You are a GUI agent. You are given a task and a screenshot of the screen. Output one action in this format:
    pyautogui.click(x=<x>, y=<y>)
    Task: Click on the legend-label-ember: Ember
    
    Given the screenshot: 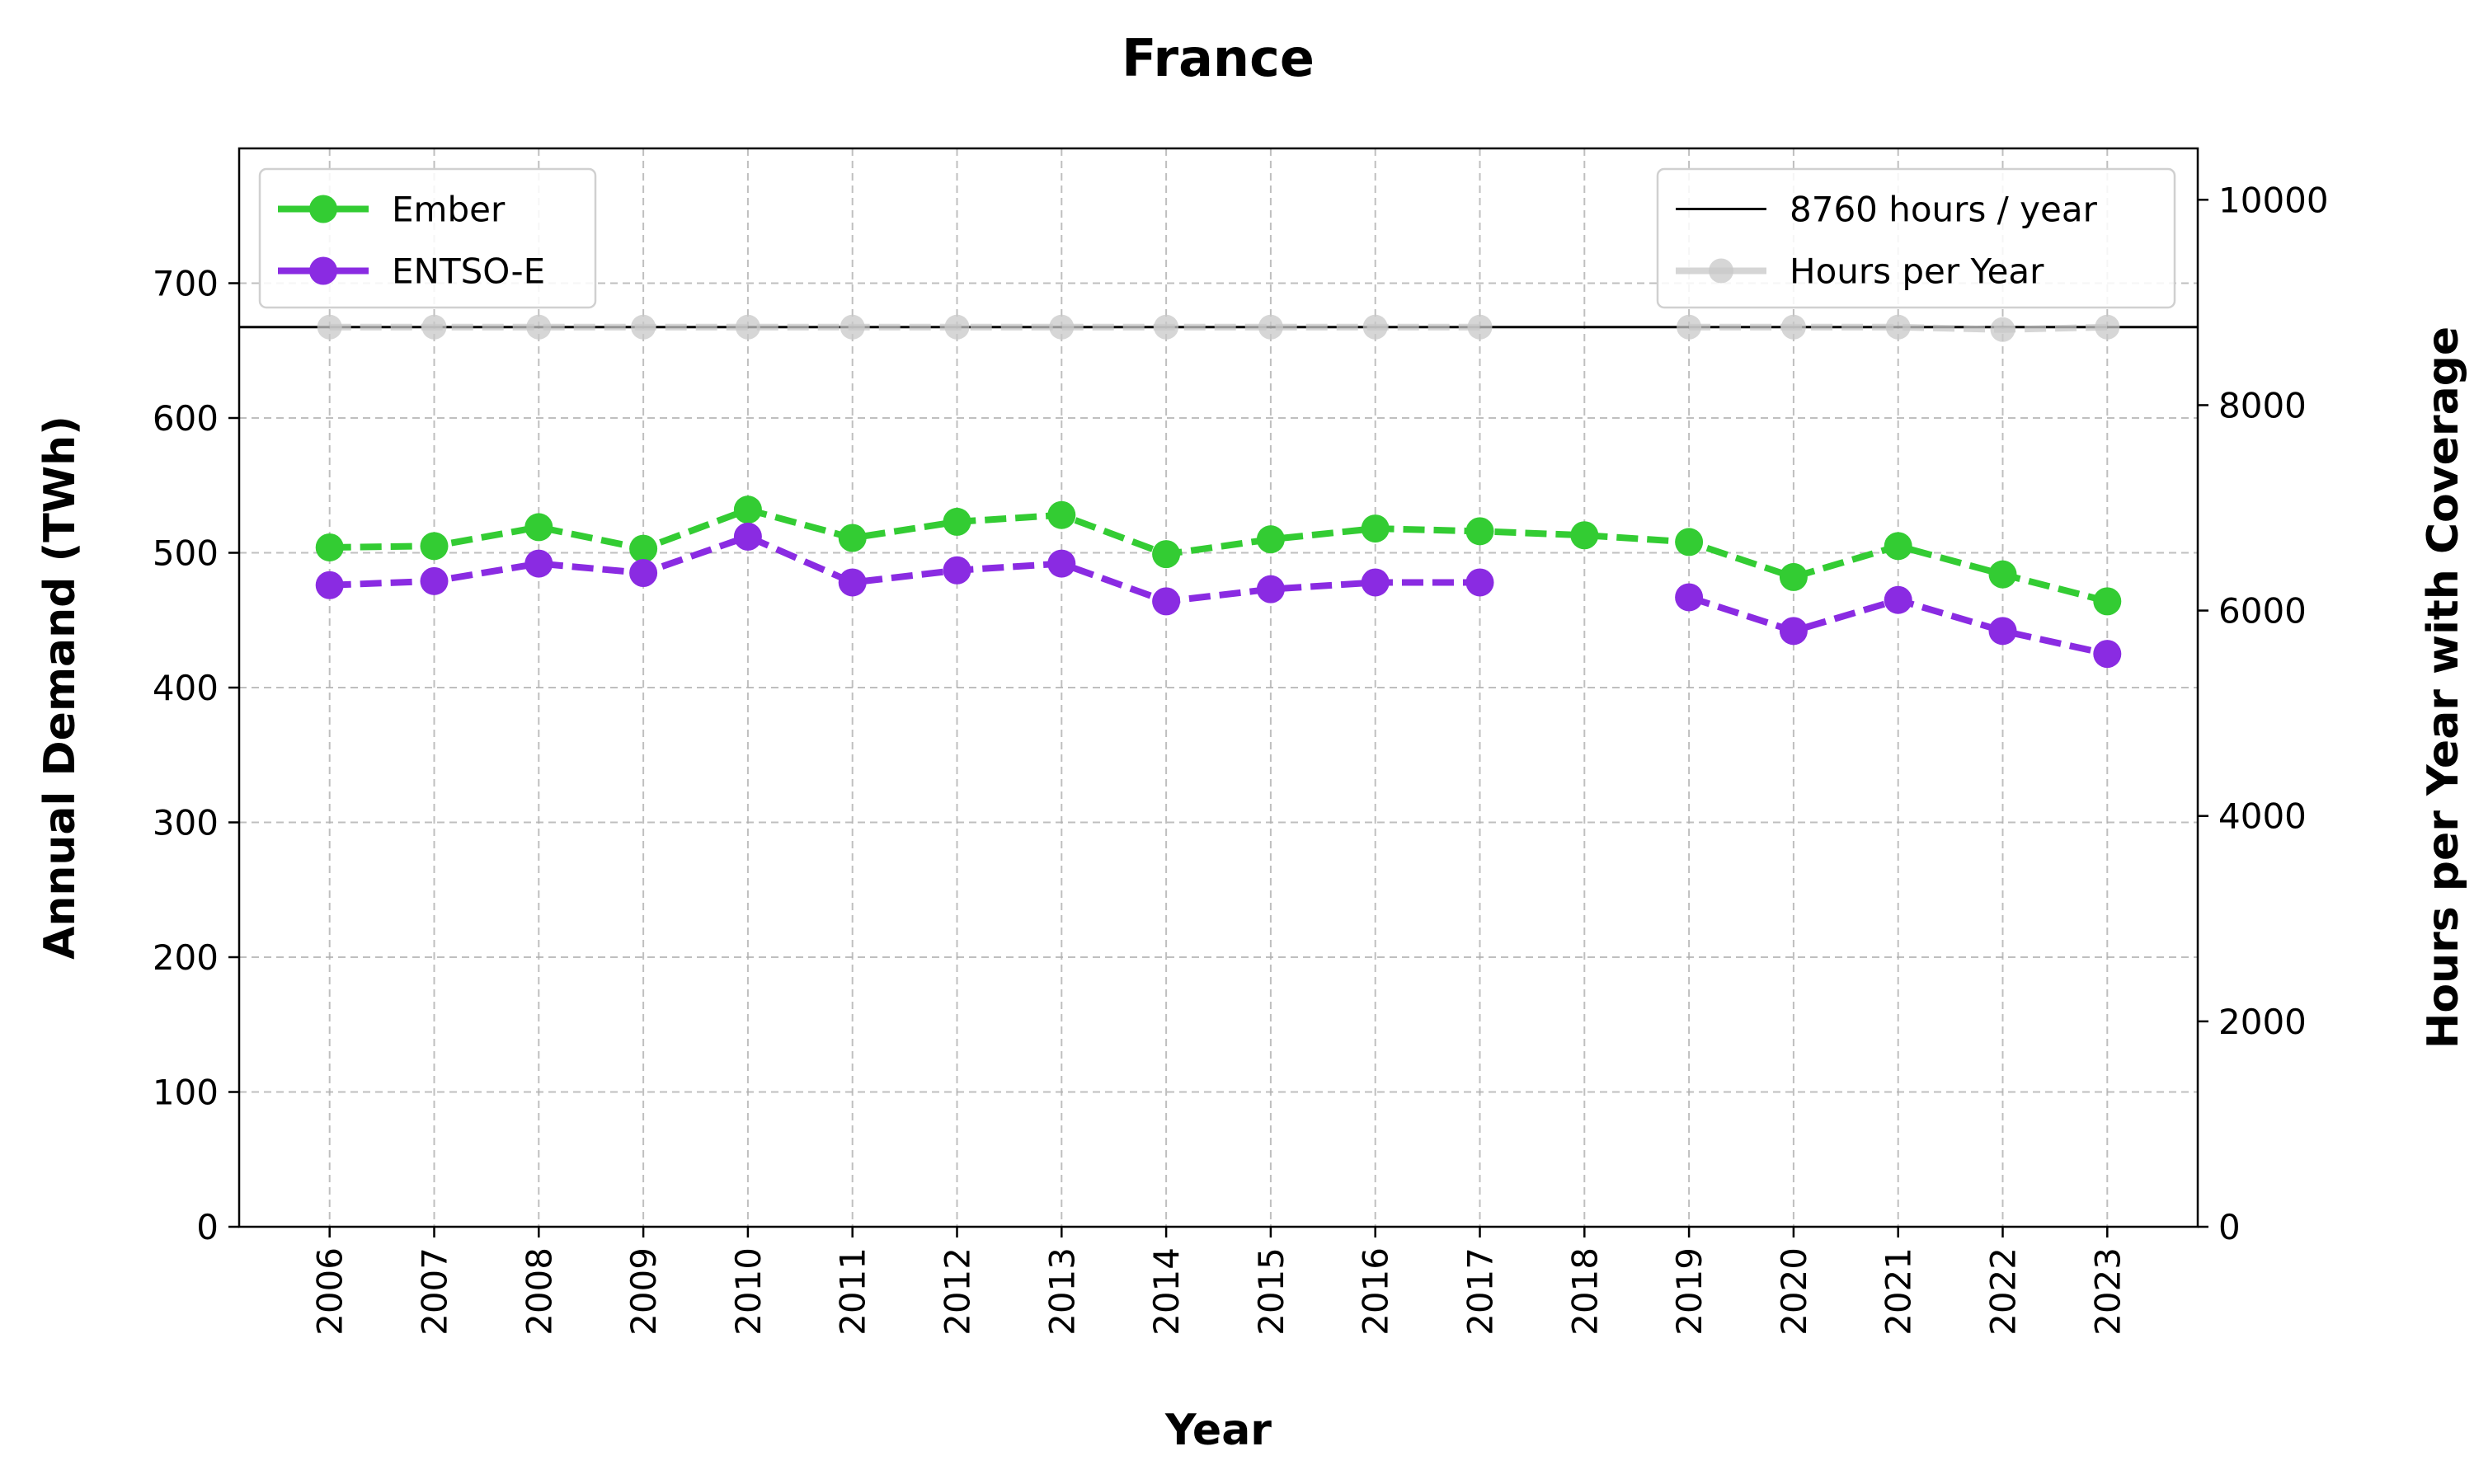 What is the action you would take?
    pyautogui.click(x=449, y=210)
    